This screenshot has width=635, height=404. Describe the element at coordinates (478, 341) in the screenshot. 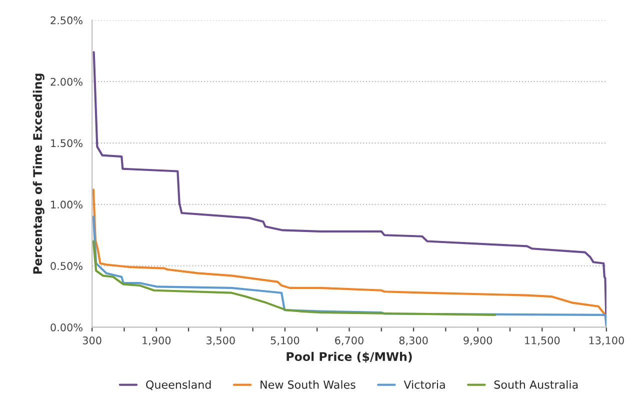

I see `x-tick-label: 9,900` at that location.